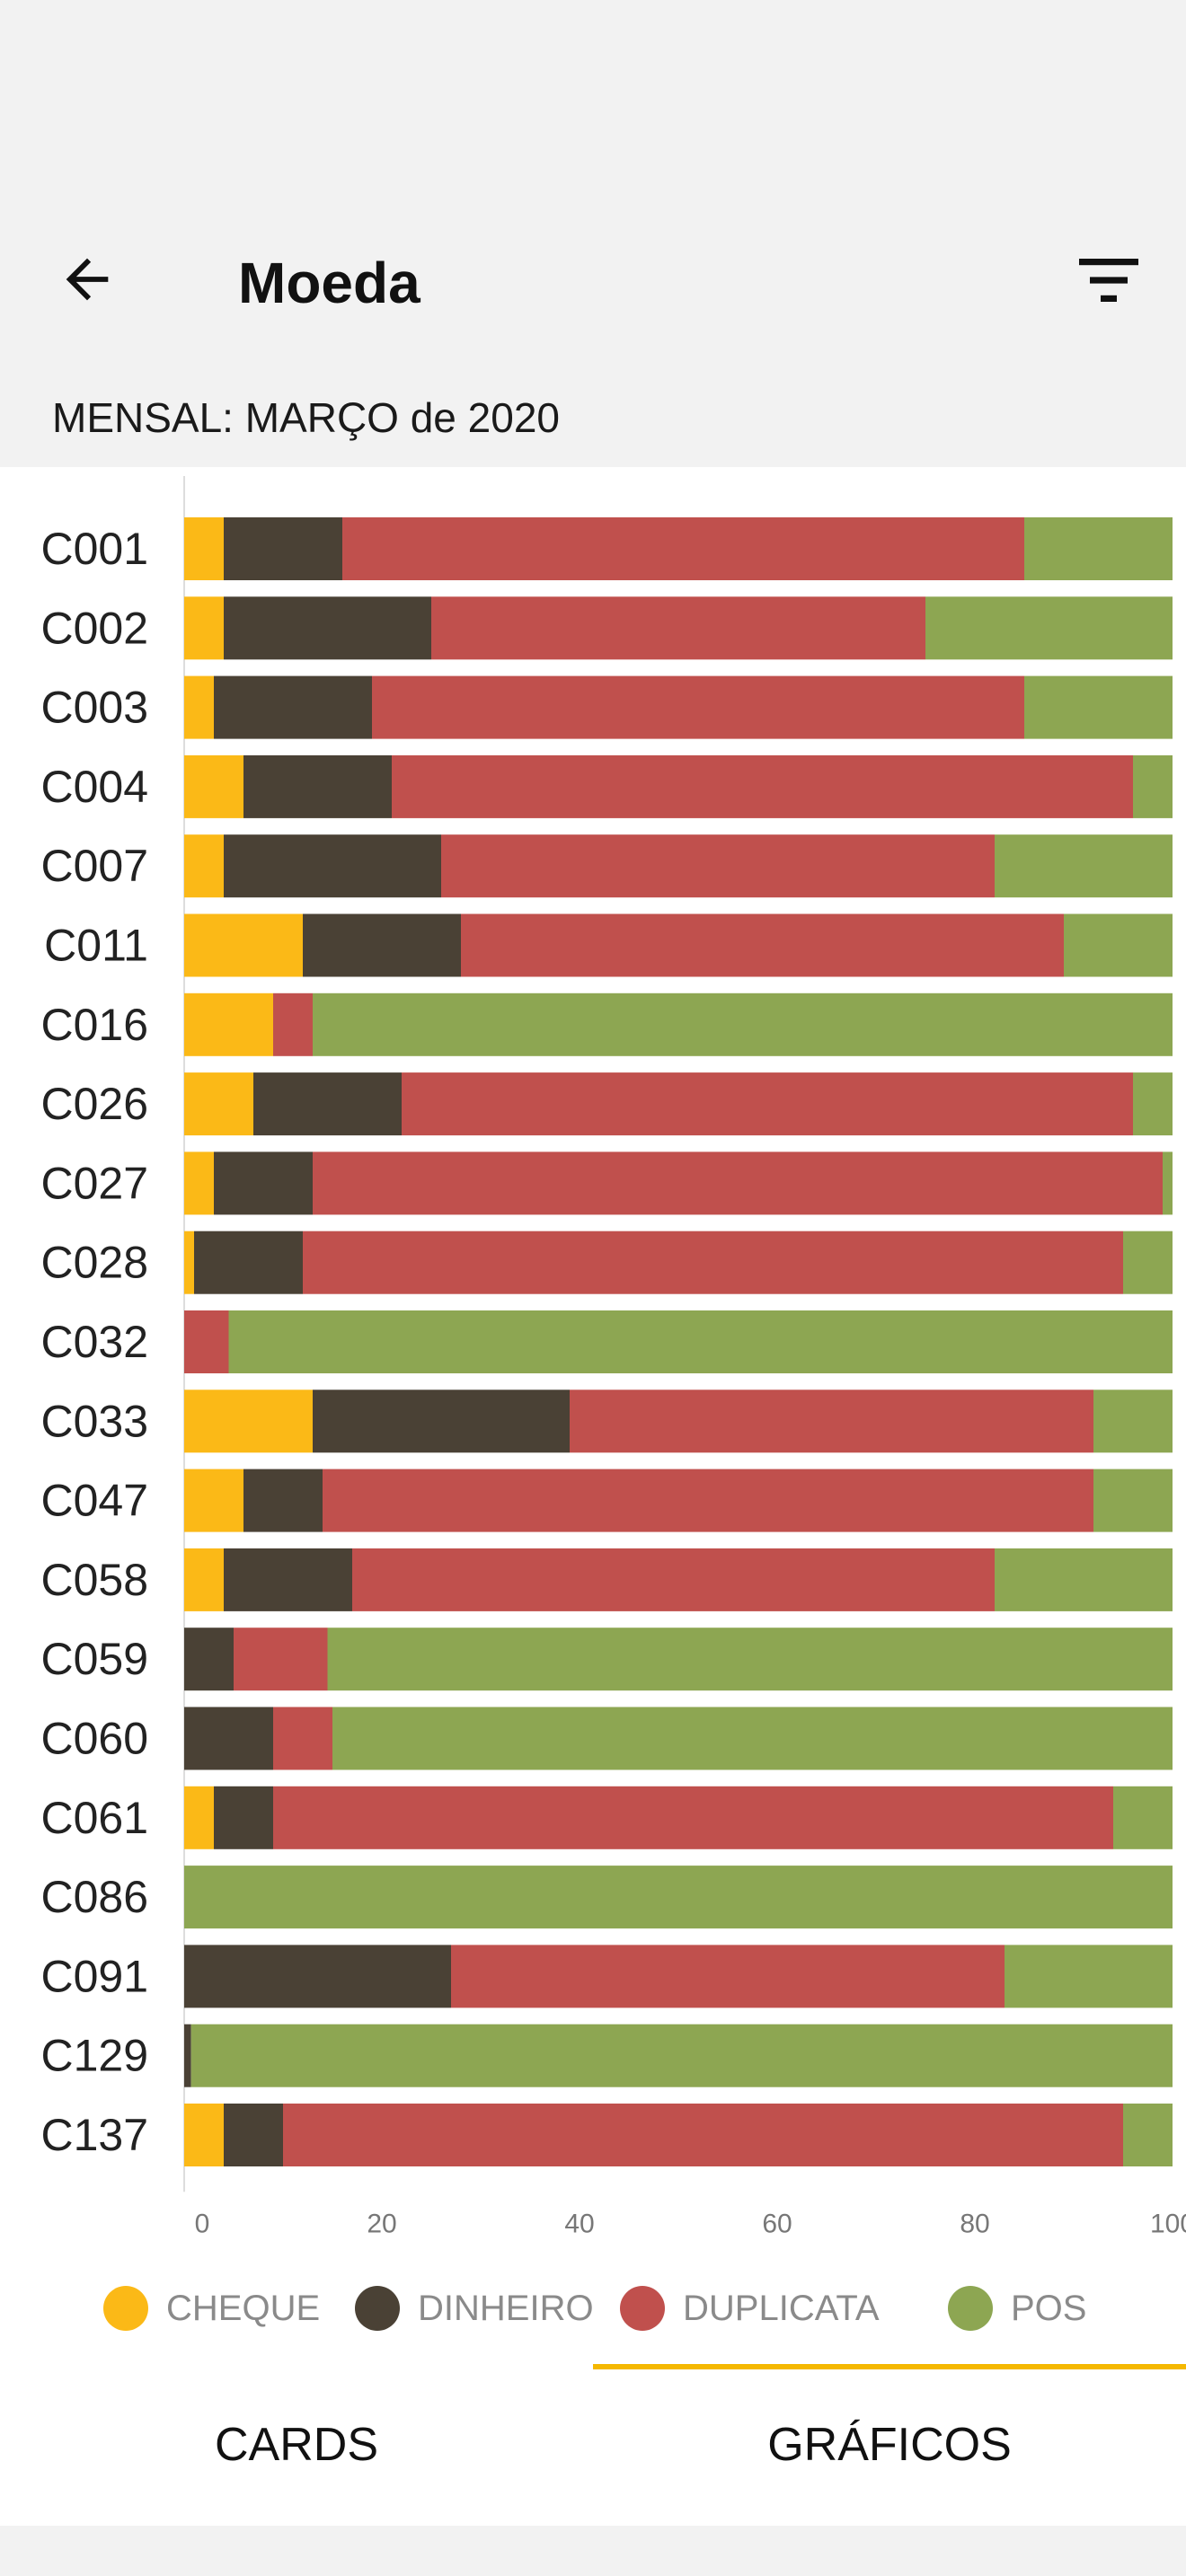 The height and width of the screenshot is (2576, 1186). What do you see at coordinates (94, 1183) in the screenshot?
I see `category-label: C027` at bounding box center [94, 1183].